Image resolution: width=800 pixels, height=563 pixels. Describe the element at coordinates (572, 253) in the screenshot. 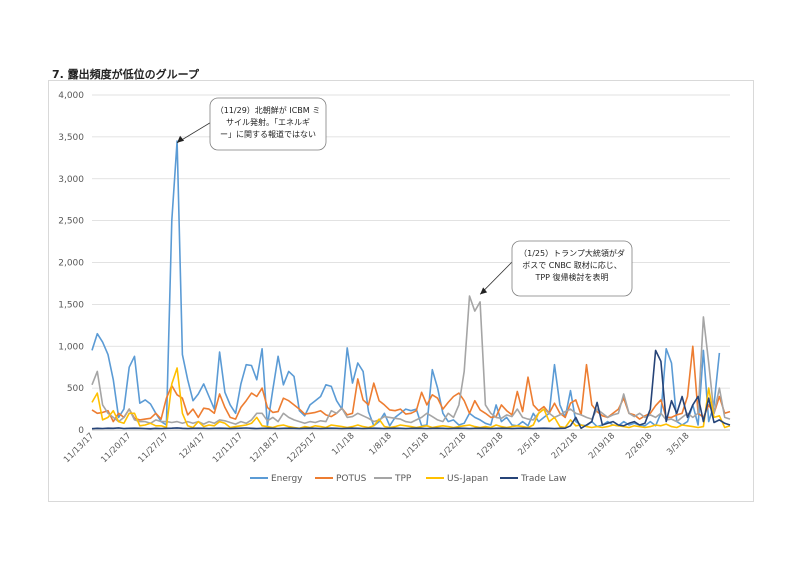

I see `annotation-text: （1/25）トランプ大統領がダ` at that location.